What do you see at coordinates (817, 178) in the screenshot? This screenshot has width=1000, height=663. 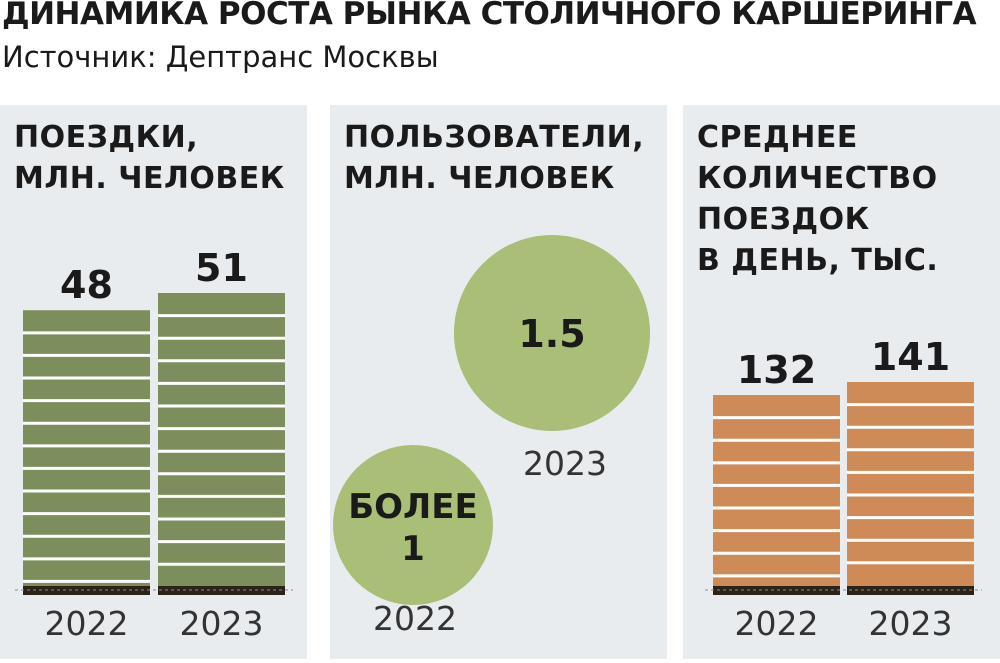 I see `daily-title-line: КОЛИЧЕСТВО` at bounding box center [817, 178].